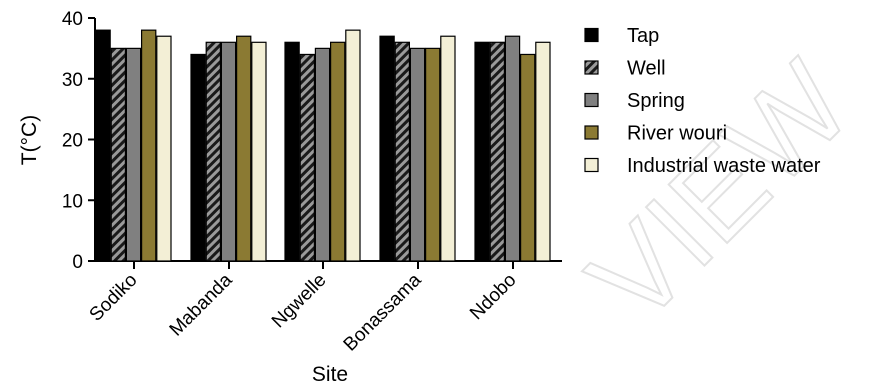  I want to click on x-tick-label: Sodiko, so click(114, 298).